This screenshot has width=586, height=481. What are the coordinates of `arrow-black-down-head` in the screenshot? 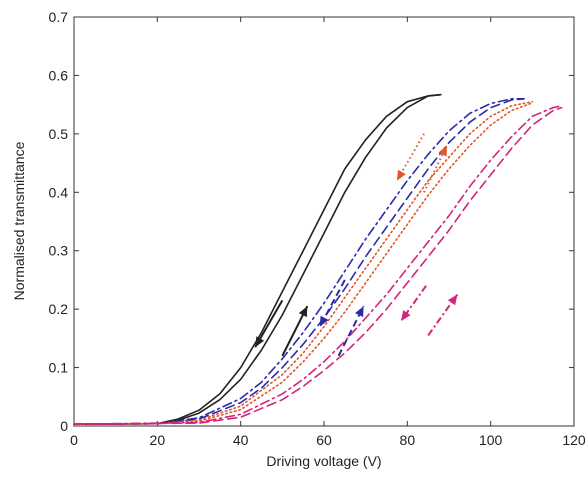 It's located at (260, 342).